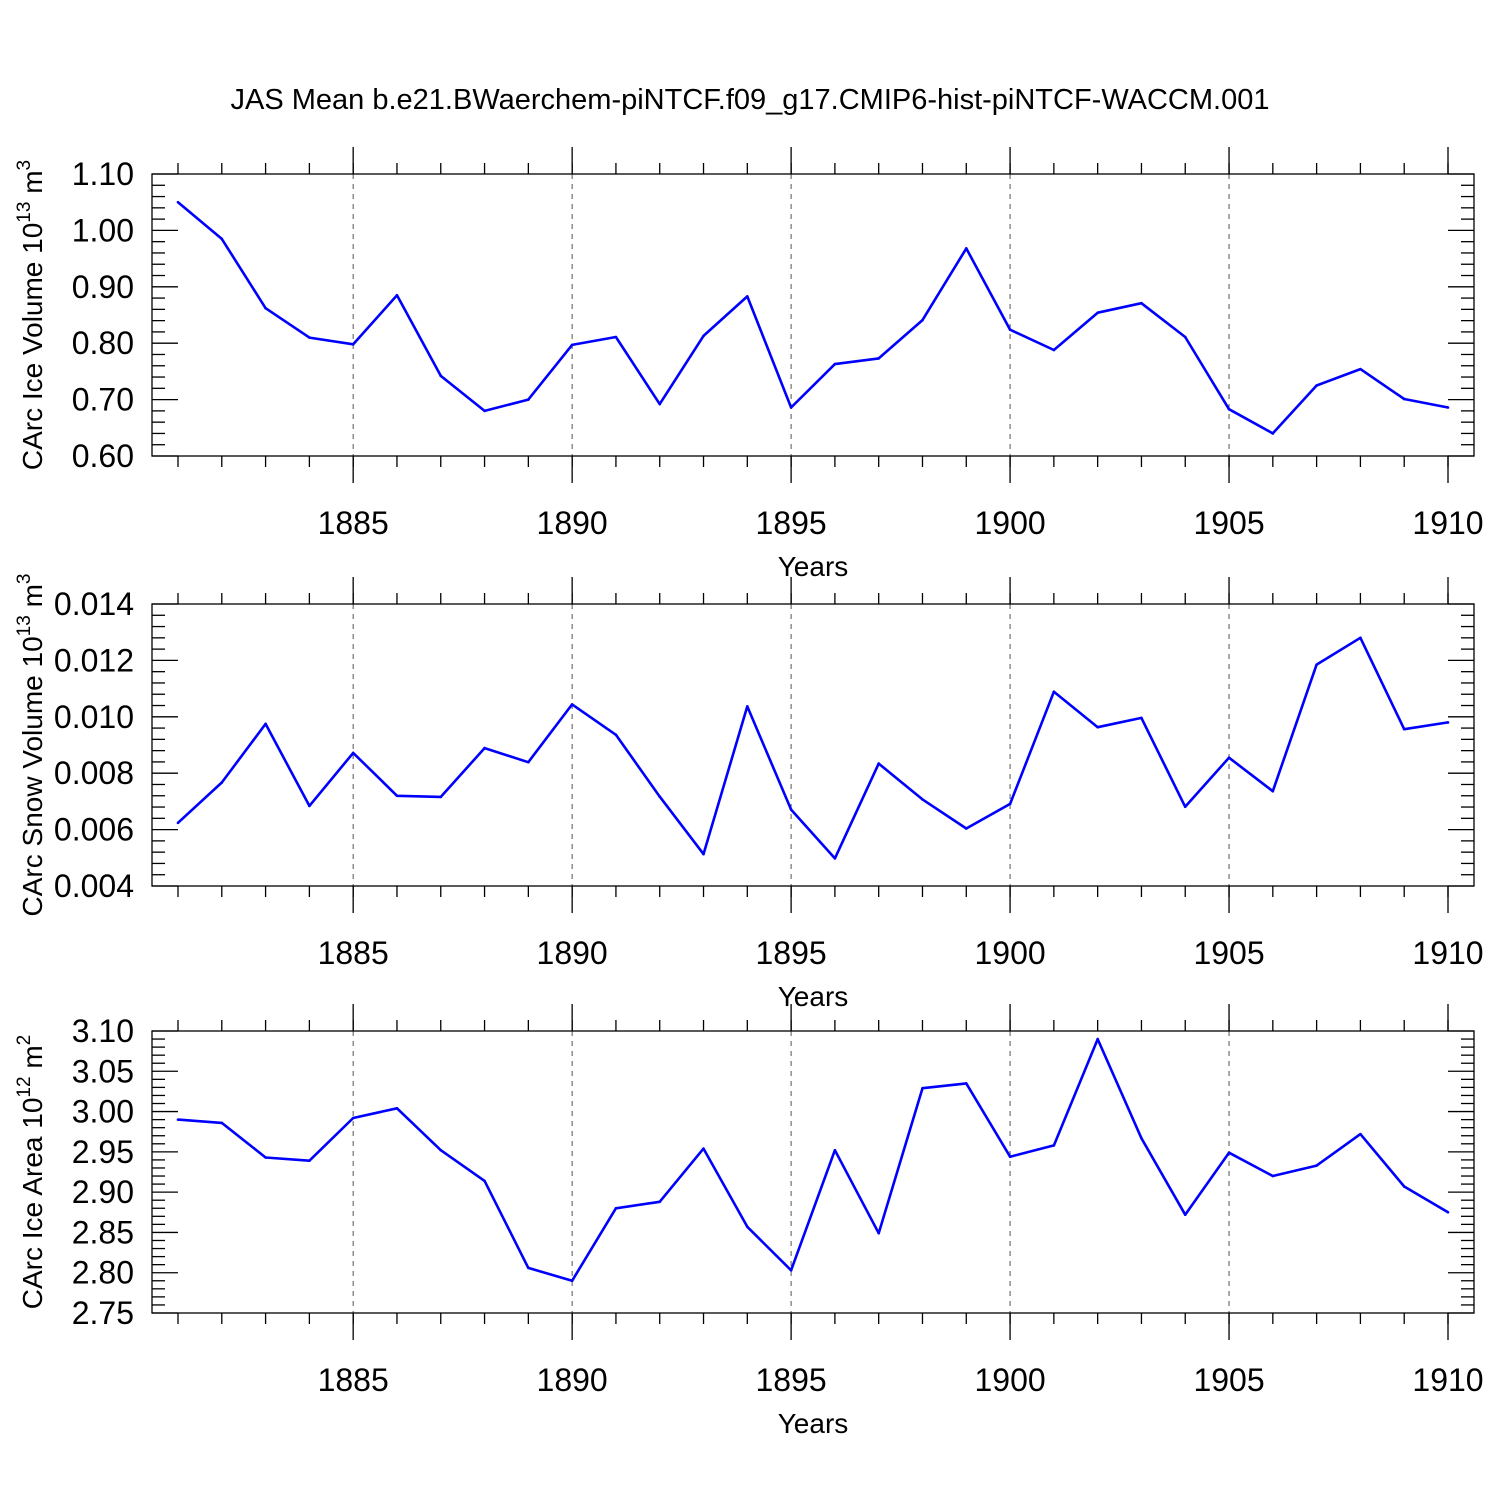 Image resolution: width=1500 pixels, height=1500 pixels. I want to click on x-tick-label: 1910, so click(1447, 953).